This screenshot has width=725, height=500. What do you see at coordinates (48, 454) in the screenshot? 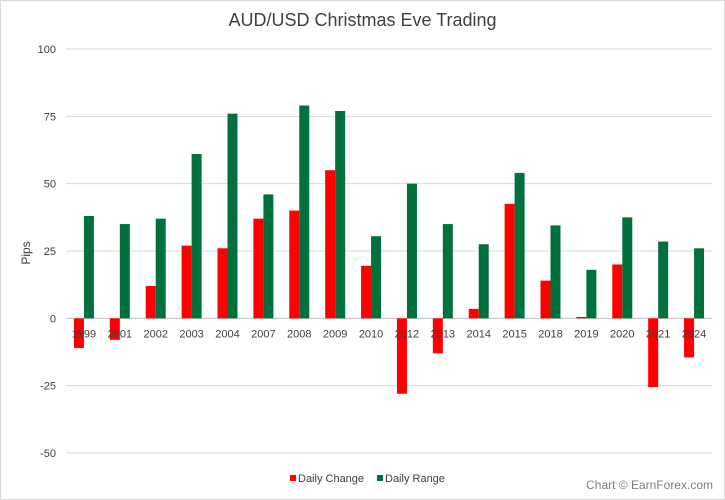
I see `y-tick-label: -50` at bounding box center [48, 454].